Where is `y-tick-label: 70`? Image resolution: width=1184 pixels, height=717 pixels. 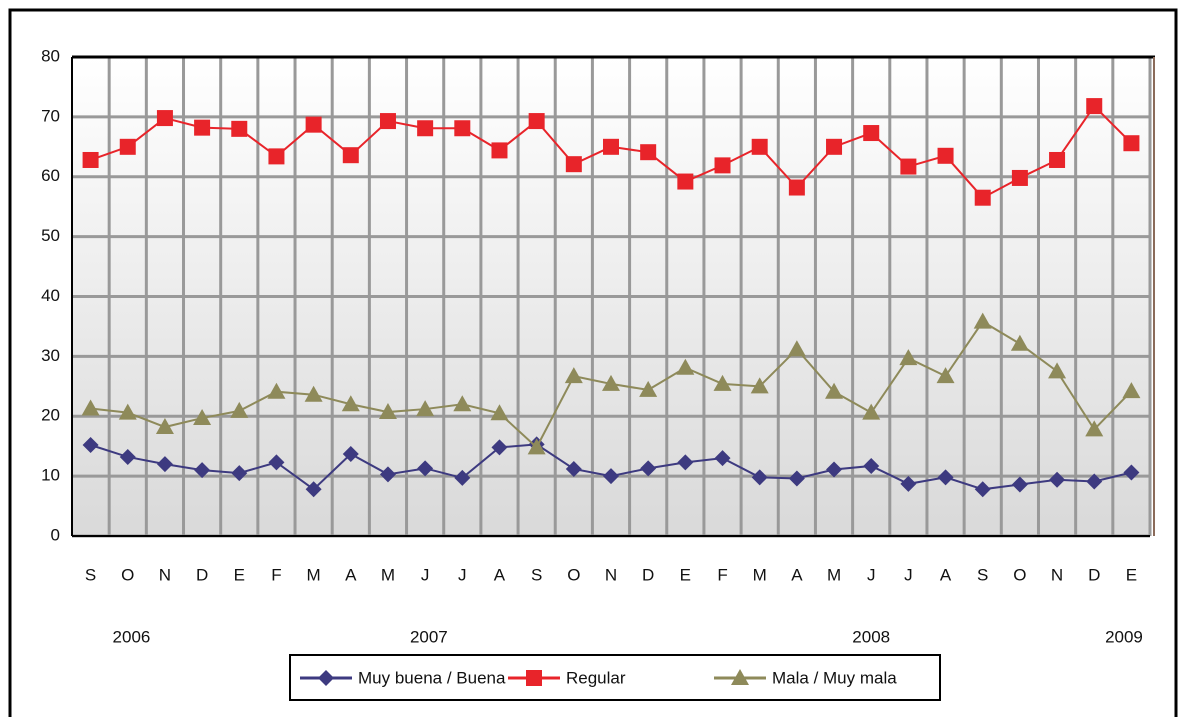 y-tick-label: 70 is located at coordinates (50, 115).